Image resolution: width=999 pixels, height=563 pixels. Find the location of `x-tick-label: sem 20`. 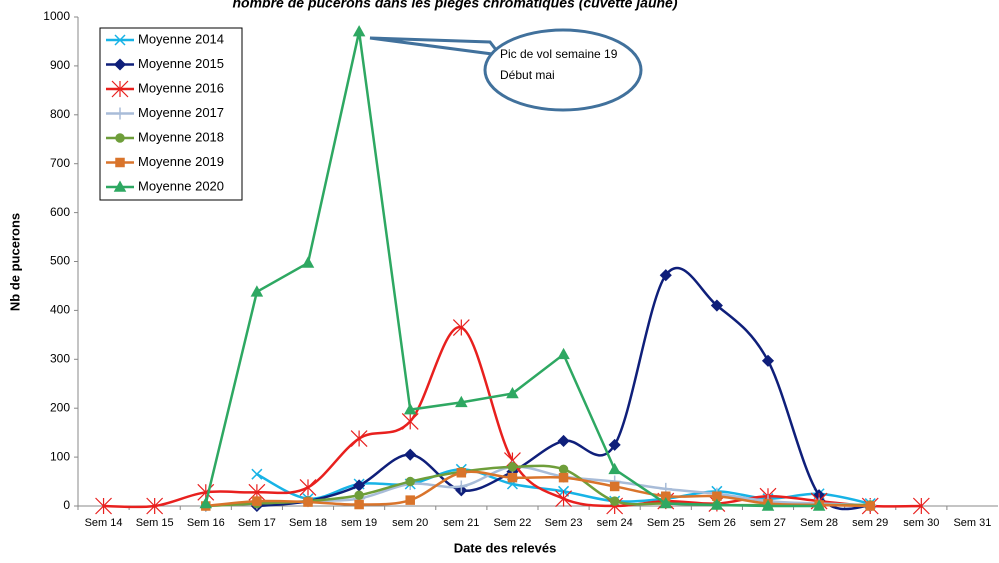

x-tick-label: sem 20 is located at coordinates (410, 523).